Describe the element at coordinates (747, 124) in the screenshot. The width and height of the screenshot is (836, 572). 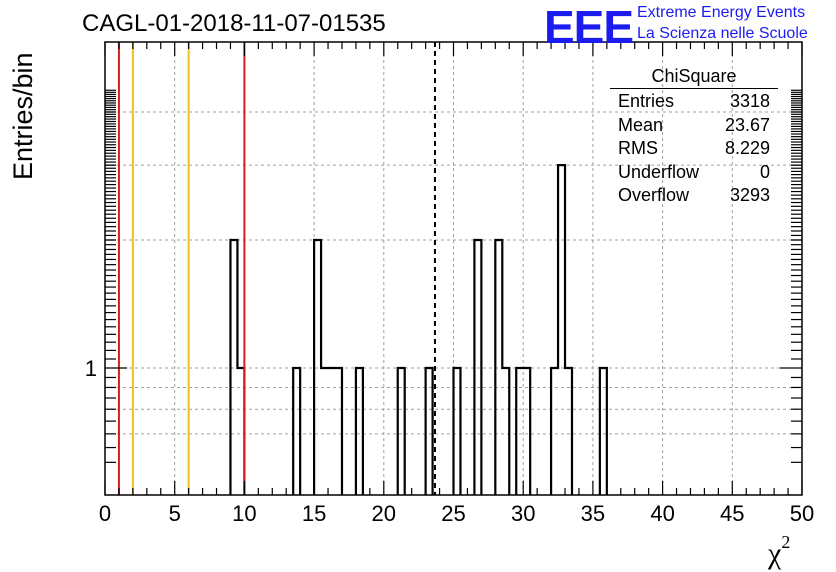
I see `stats-value: 23.67` at that location.